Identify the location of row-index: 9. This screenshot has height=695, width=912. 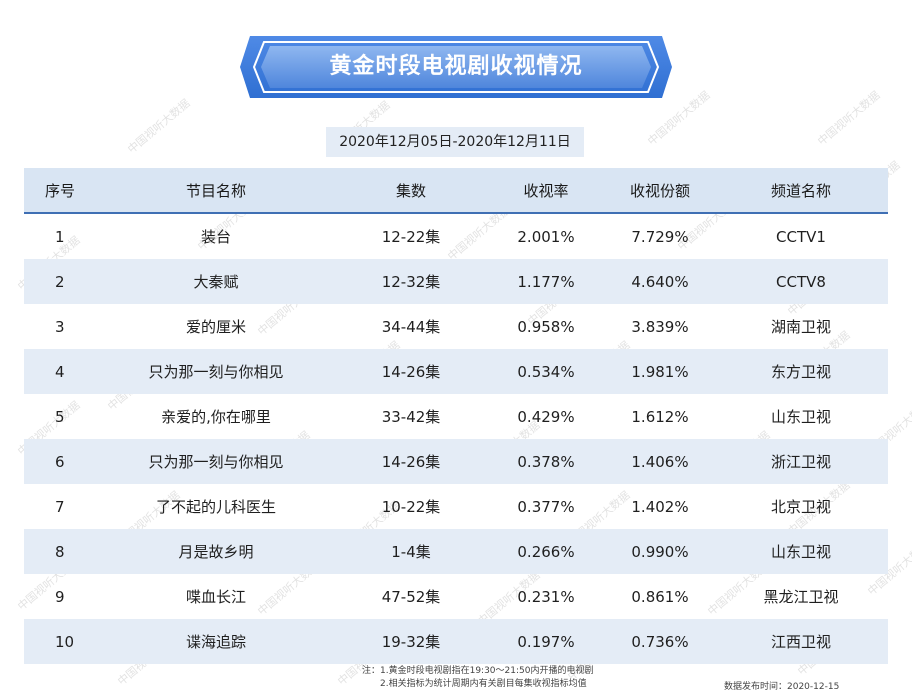
(60, 596).